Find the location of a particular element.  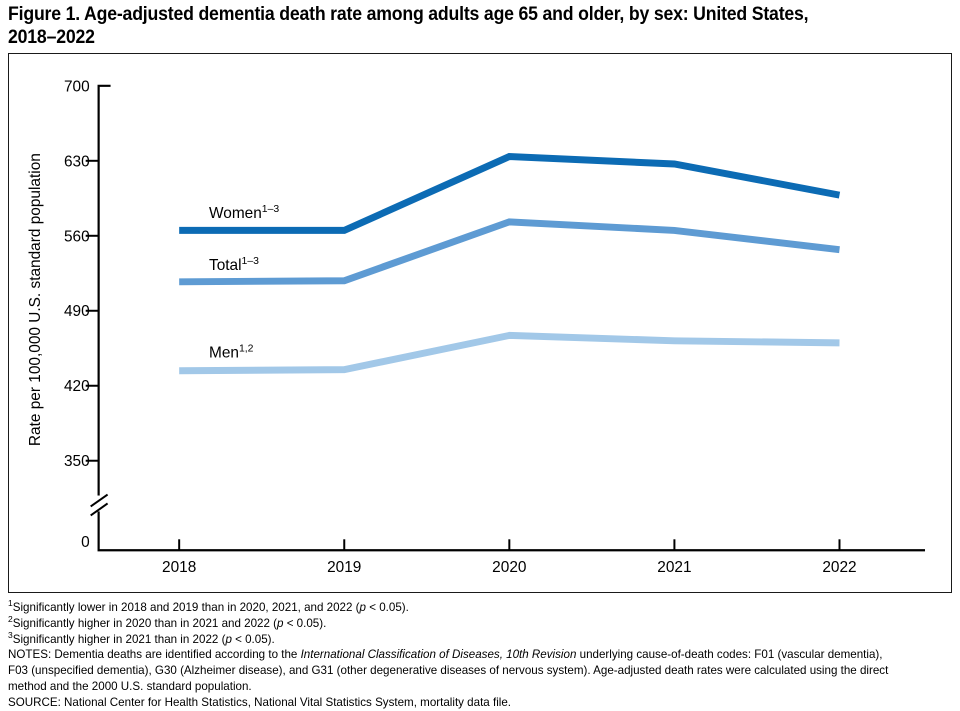

x-tick-label: 2018 is located at coordinates (179, 567).